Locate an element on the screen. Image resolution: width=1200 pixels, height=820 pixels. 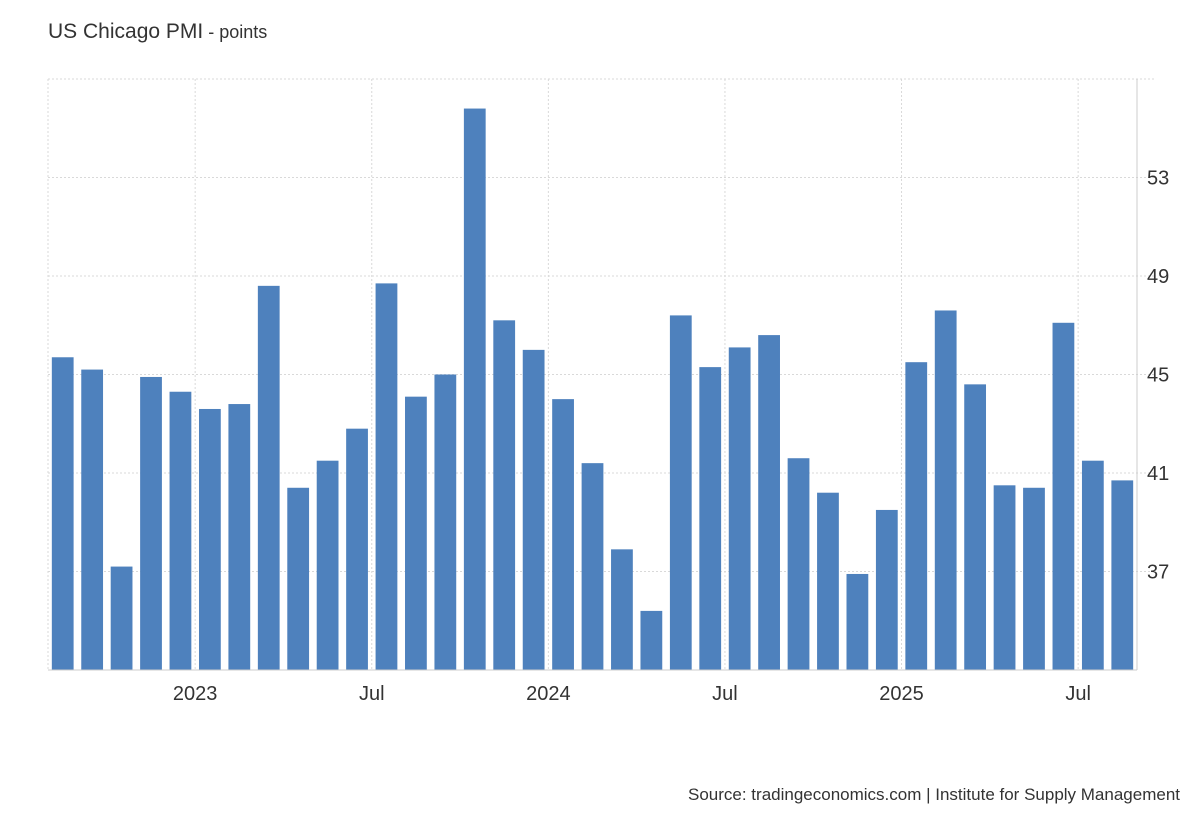
y-tick-label: 37 is located at coordinates (1158, 573).